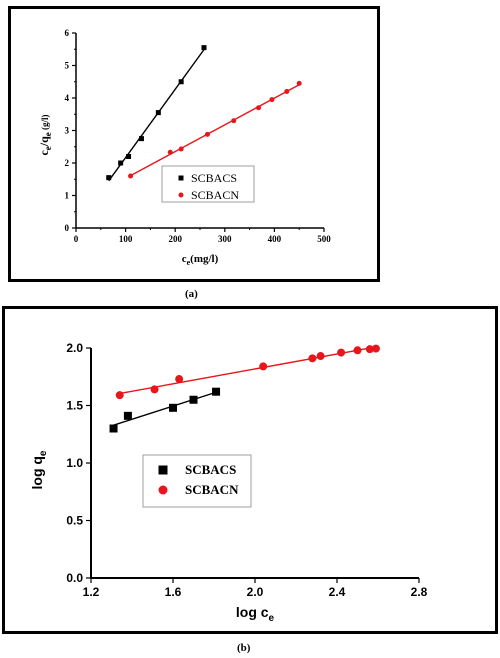 The height and width of the screenshot is (658, 500). What do you see at coordinates (45, 134) in the screenshot?
I see `chart-a-y-axis-label: ce/qe (g/l)` at bounding box center [45, 134].